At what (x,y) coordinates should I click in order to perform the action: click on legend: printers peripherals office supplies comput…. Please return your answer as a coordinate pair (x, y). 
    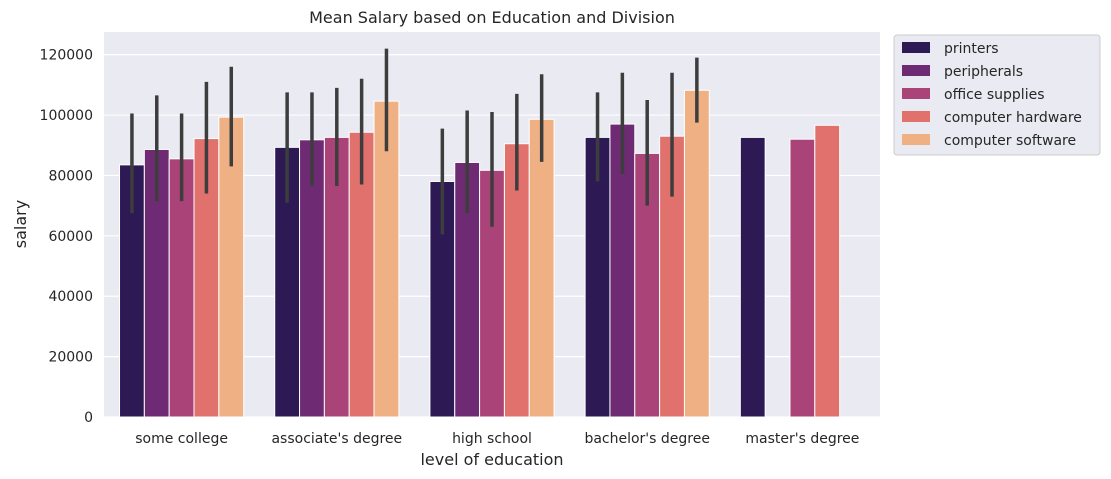
    Looking at the image, I should click on (997, 95).